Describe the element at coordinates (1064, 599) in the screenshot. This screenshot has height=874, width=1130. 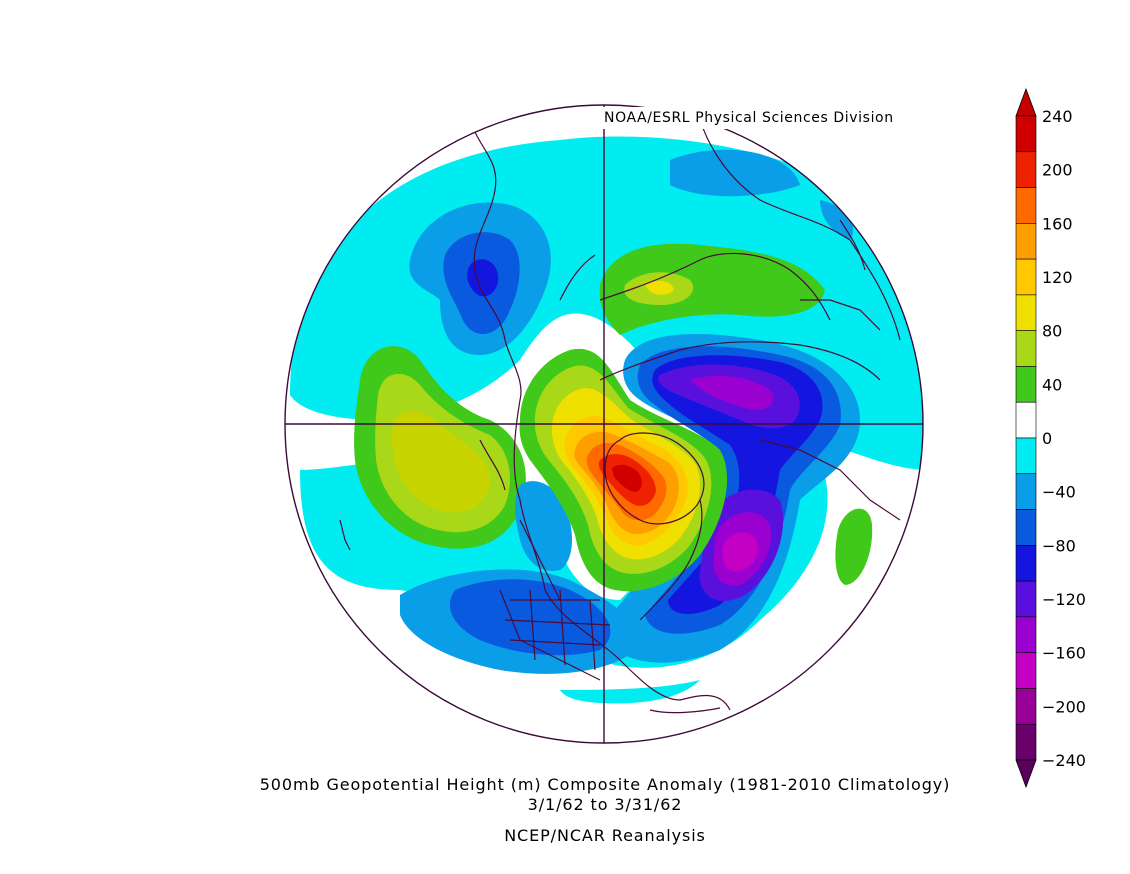
I see `colorbar-tick-label: −120` at that location.